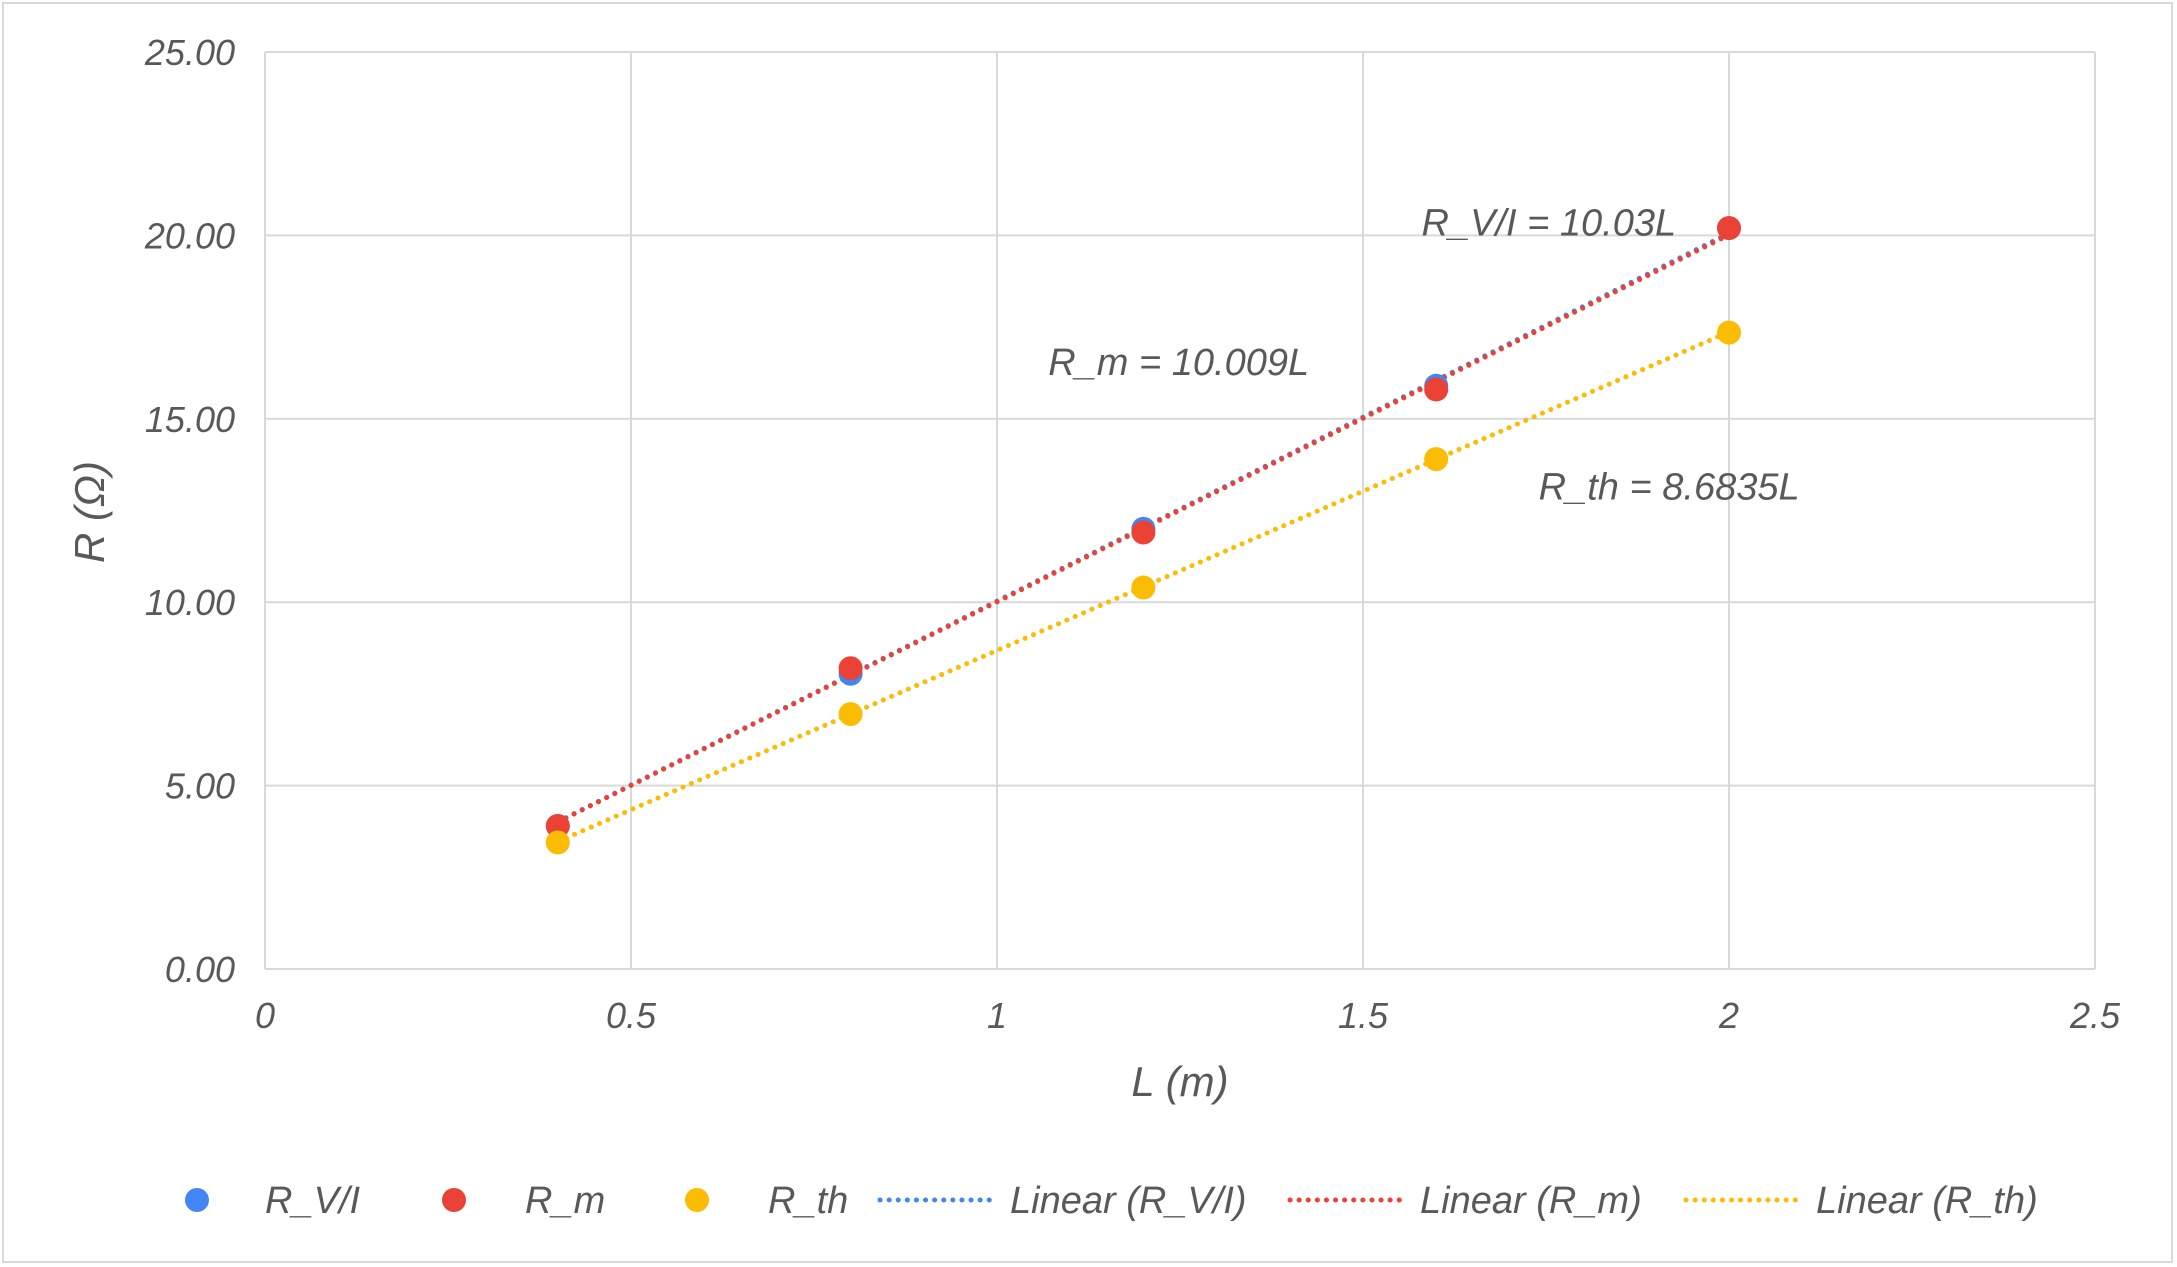  Describe the element at coordinates (1531, 1201) in the screenshot. I see `legend-trend-label-1: Linear (R_m)` at that location.